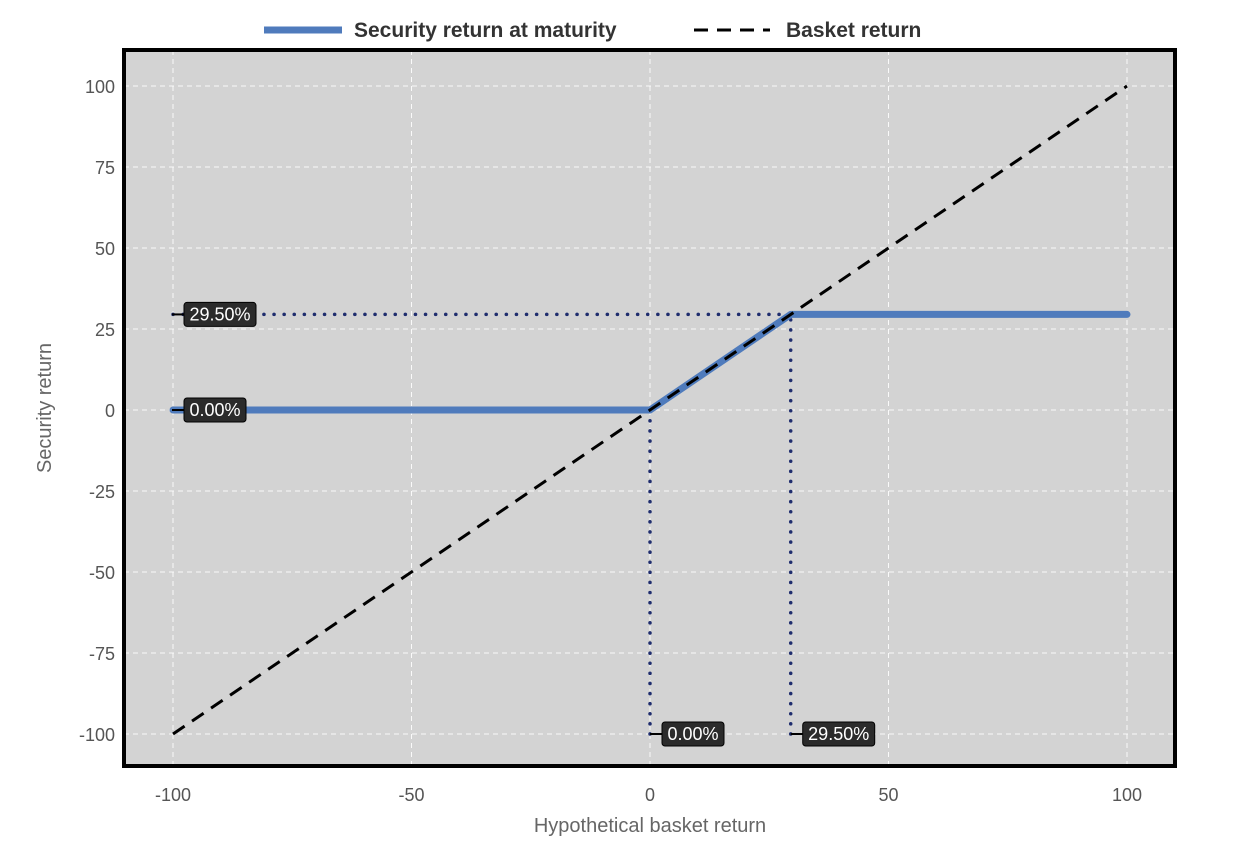 This screenshot has height=863, width=1246. Describe the element at coordinates (110, 411) in the screenshot. I see `y-tick-label: 0` at that location.